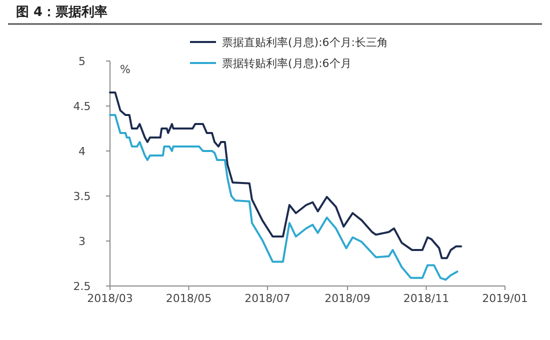 The height and width of the screenshot is (340, 550). What do you see at coordinates (110, 298) in the screenshot?
I see `x-tick-label: 2018/03` at bounding box center [110, 298].